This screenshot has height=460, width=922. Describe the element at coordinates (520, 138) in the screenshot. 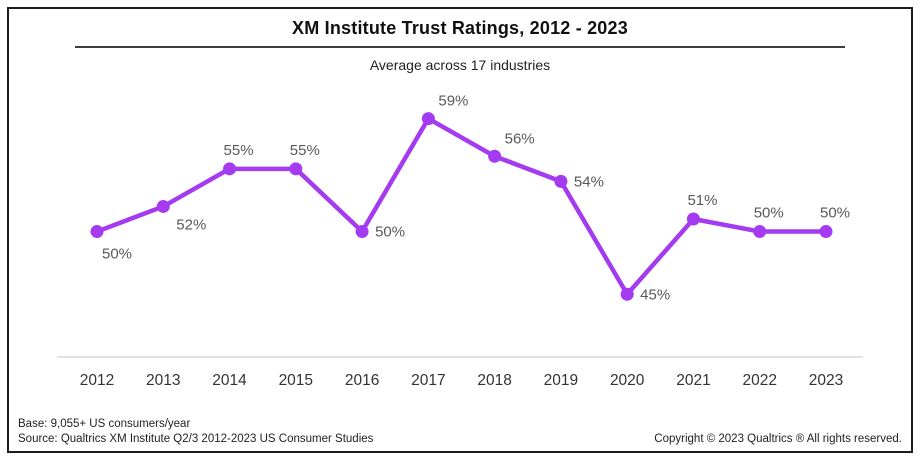

I see `data-point-label: 56%` at that location.